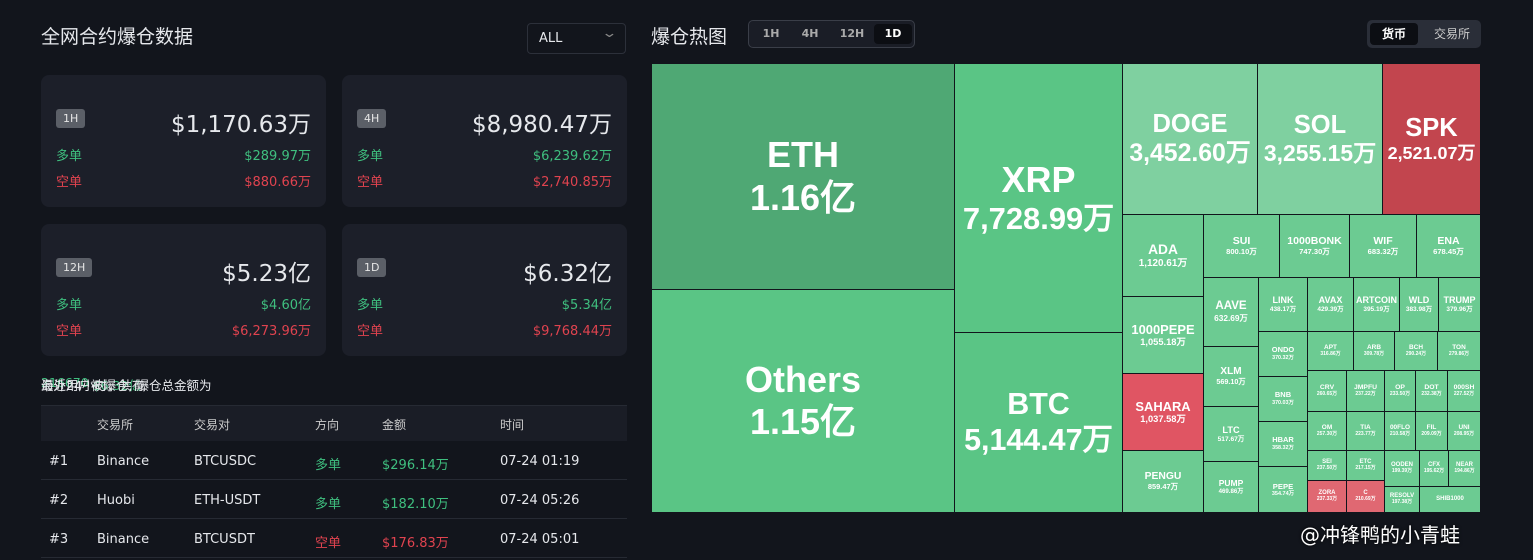  Describe the element at coordinates (689, 37) in the screenshot. I see `heatmap-title: 爆仓热图` at that location.